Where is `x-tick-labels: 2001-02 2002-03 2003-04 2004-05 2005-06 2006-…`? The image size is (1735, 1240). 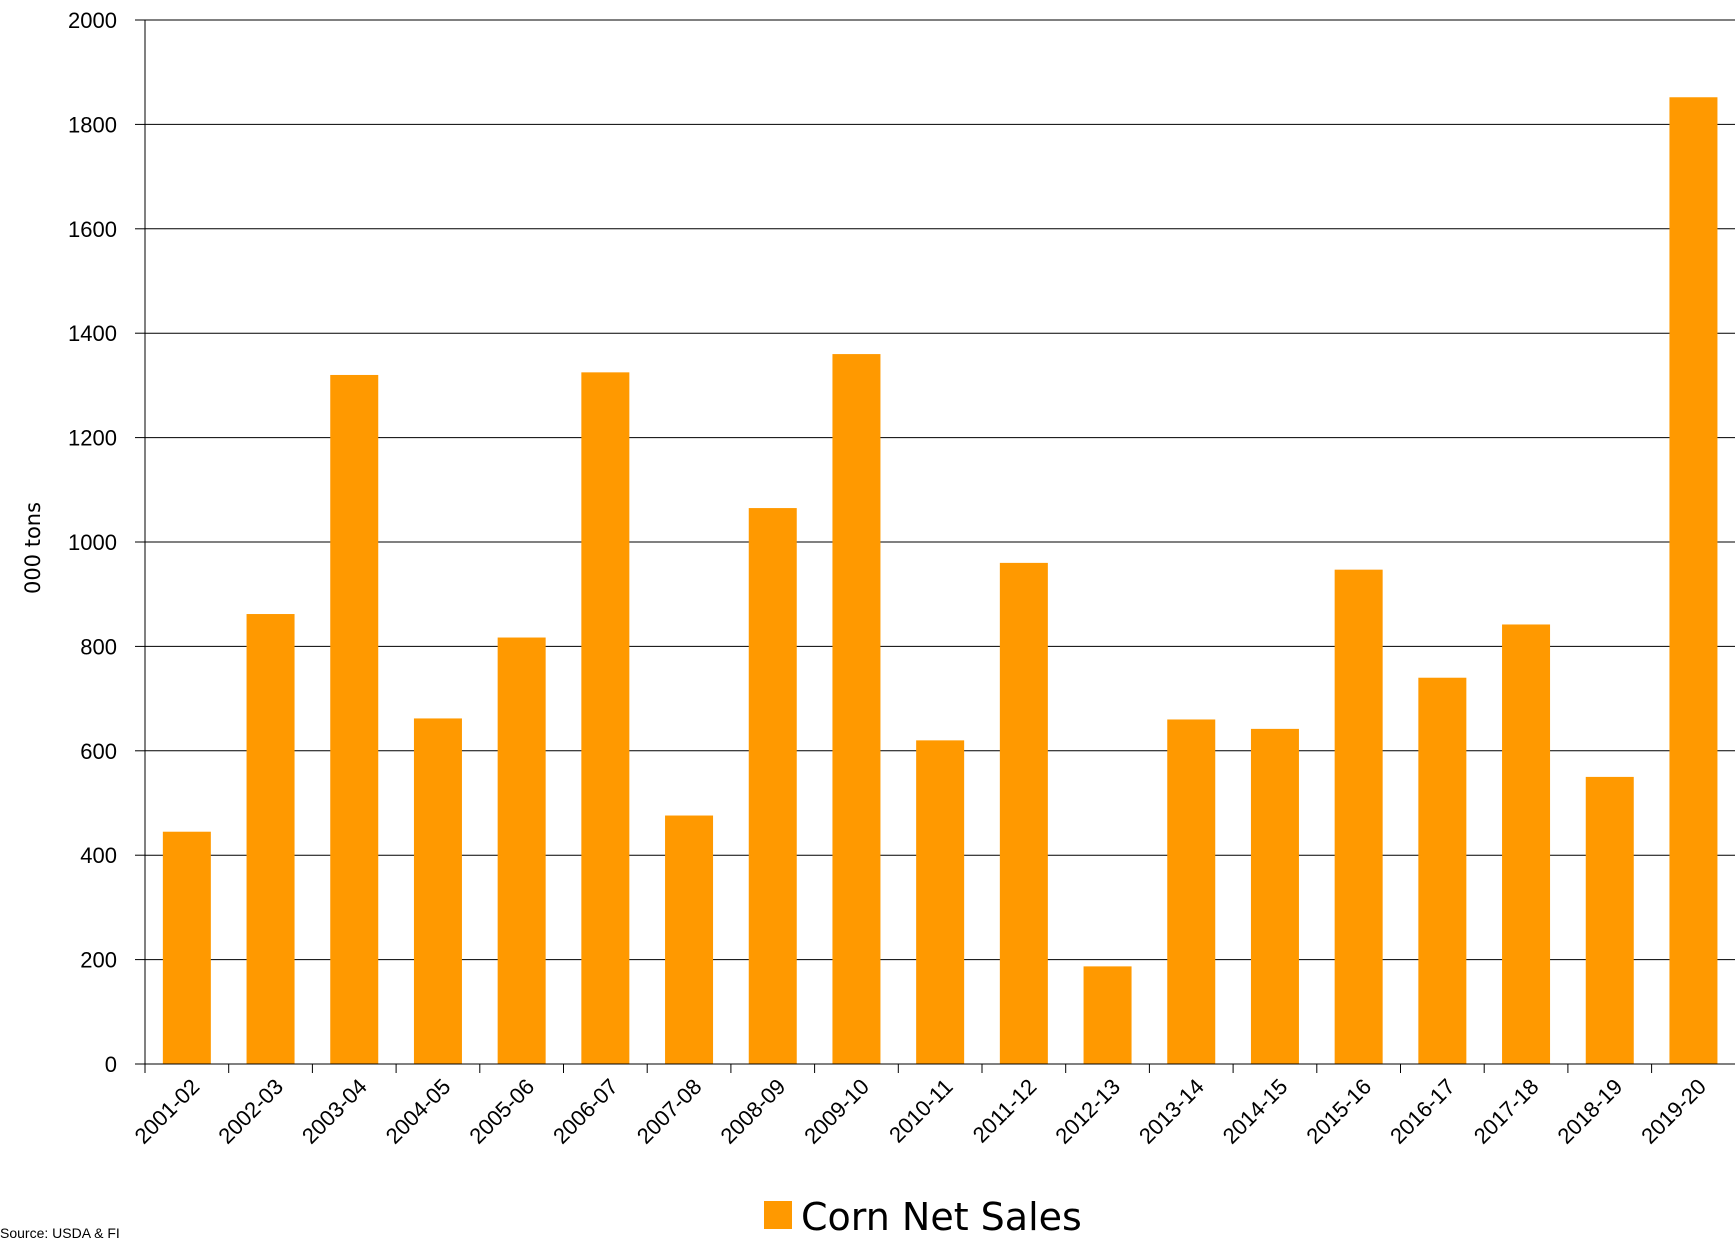
x-tick-labels: 2001-02 2002-03 2003-04 2004-05 2005-06 2006-… is located at coordinates (920, 1111).